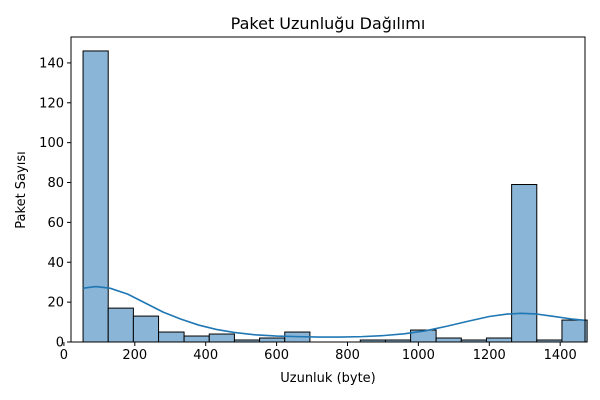  What do you see at coordinates (55, 263) in the screenshot?
I see `y-tick-label: 40` at bounding box center [55, 263].